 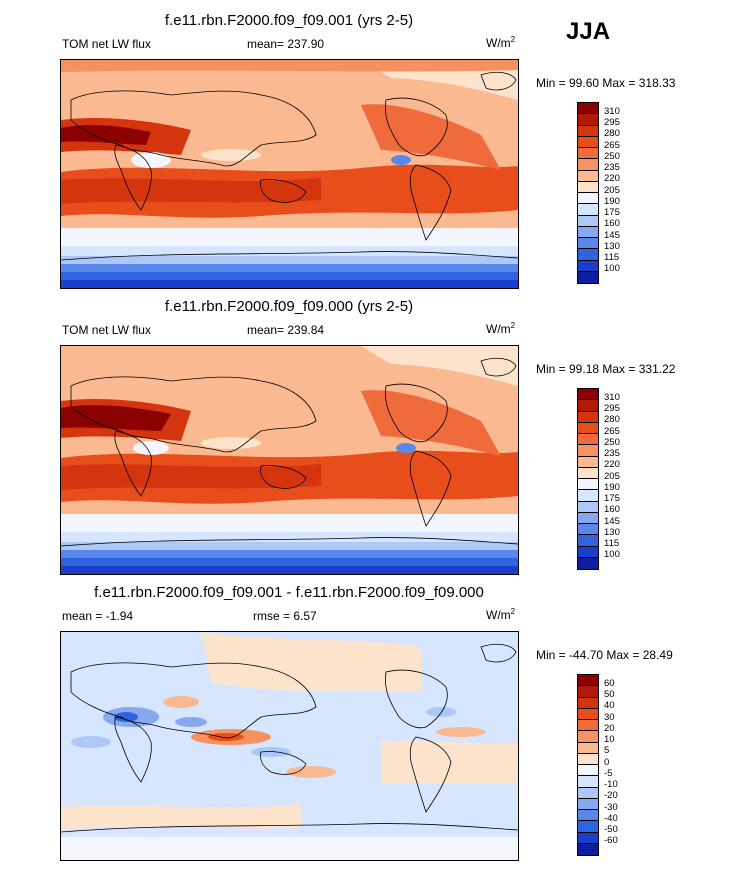 What do you see at coordinates (609, 717) in the screenshot?
I see `colorbar-tick-label: 30` at bounding box center [609, 717].